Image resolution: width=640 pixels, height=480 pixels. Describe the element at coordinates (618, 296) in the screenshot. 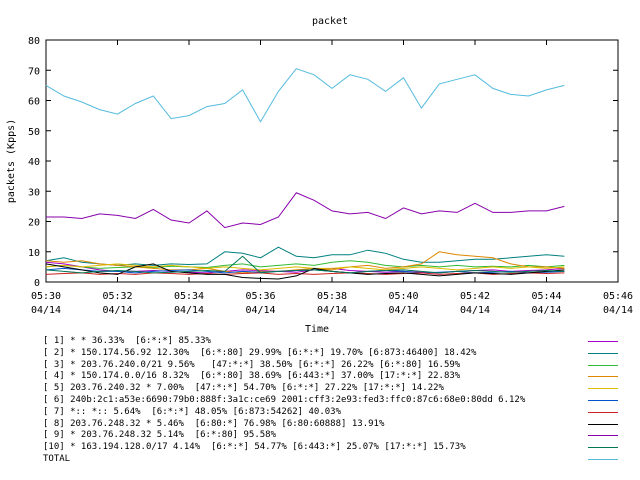

I see `x-tick-time: 05:46` at that location.